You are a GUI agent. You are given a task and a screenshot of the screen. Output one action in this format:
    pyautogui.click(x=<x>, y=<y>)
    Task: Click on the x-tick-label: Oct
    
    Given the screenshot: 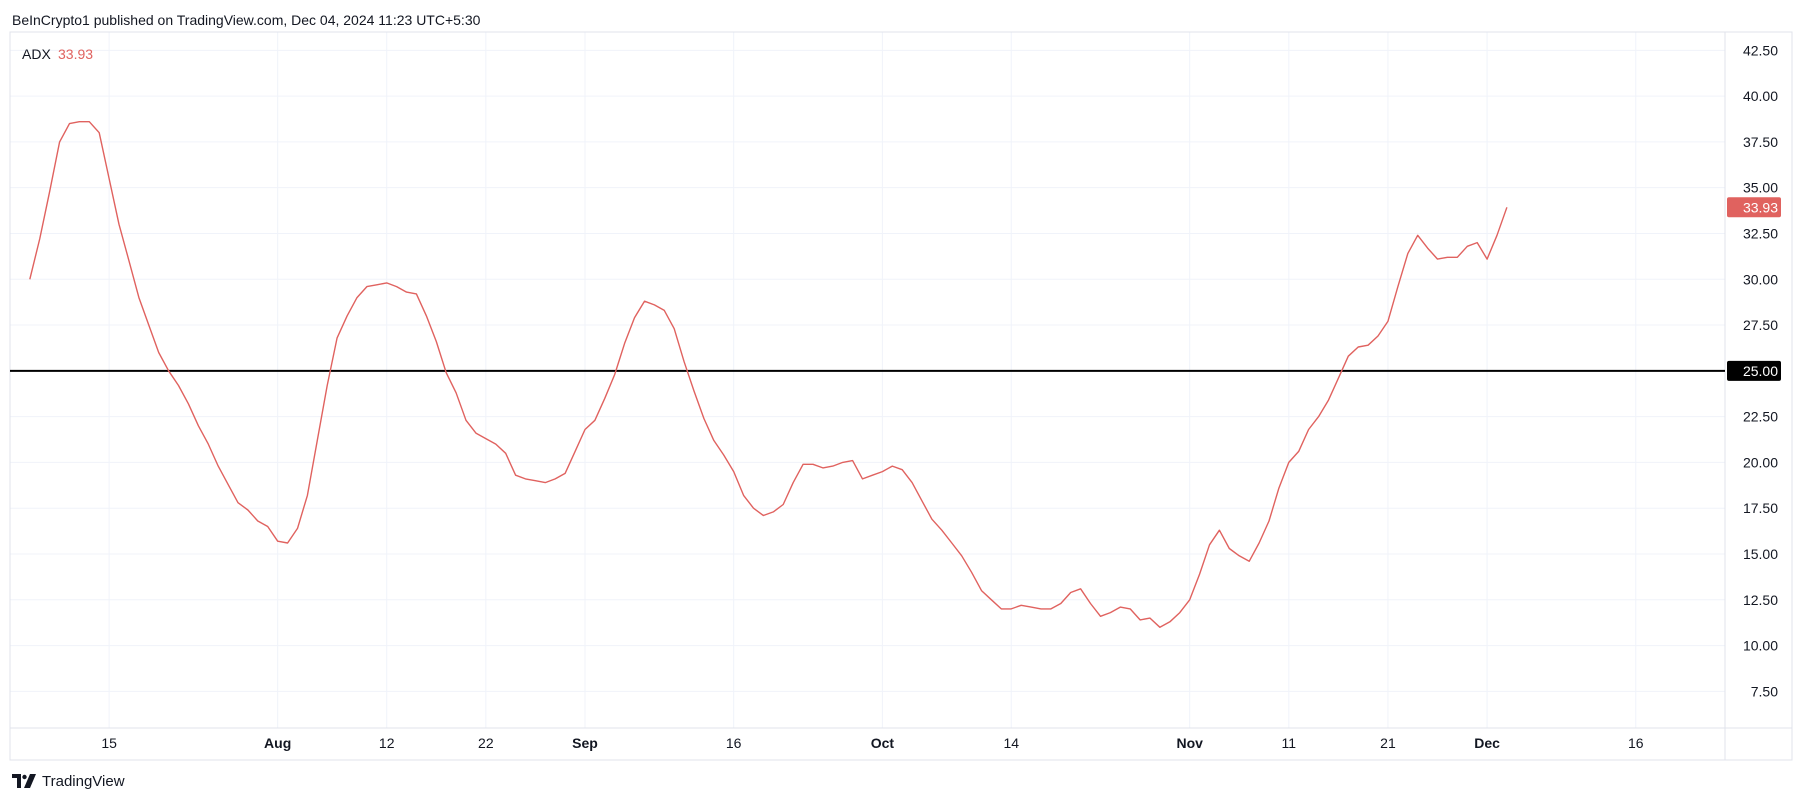 What is the action you would take?
    pyautogui.click(x=883, y=743)
    